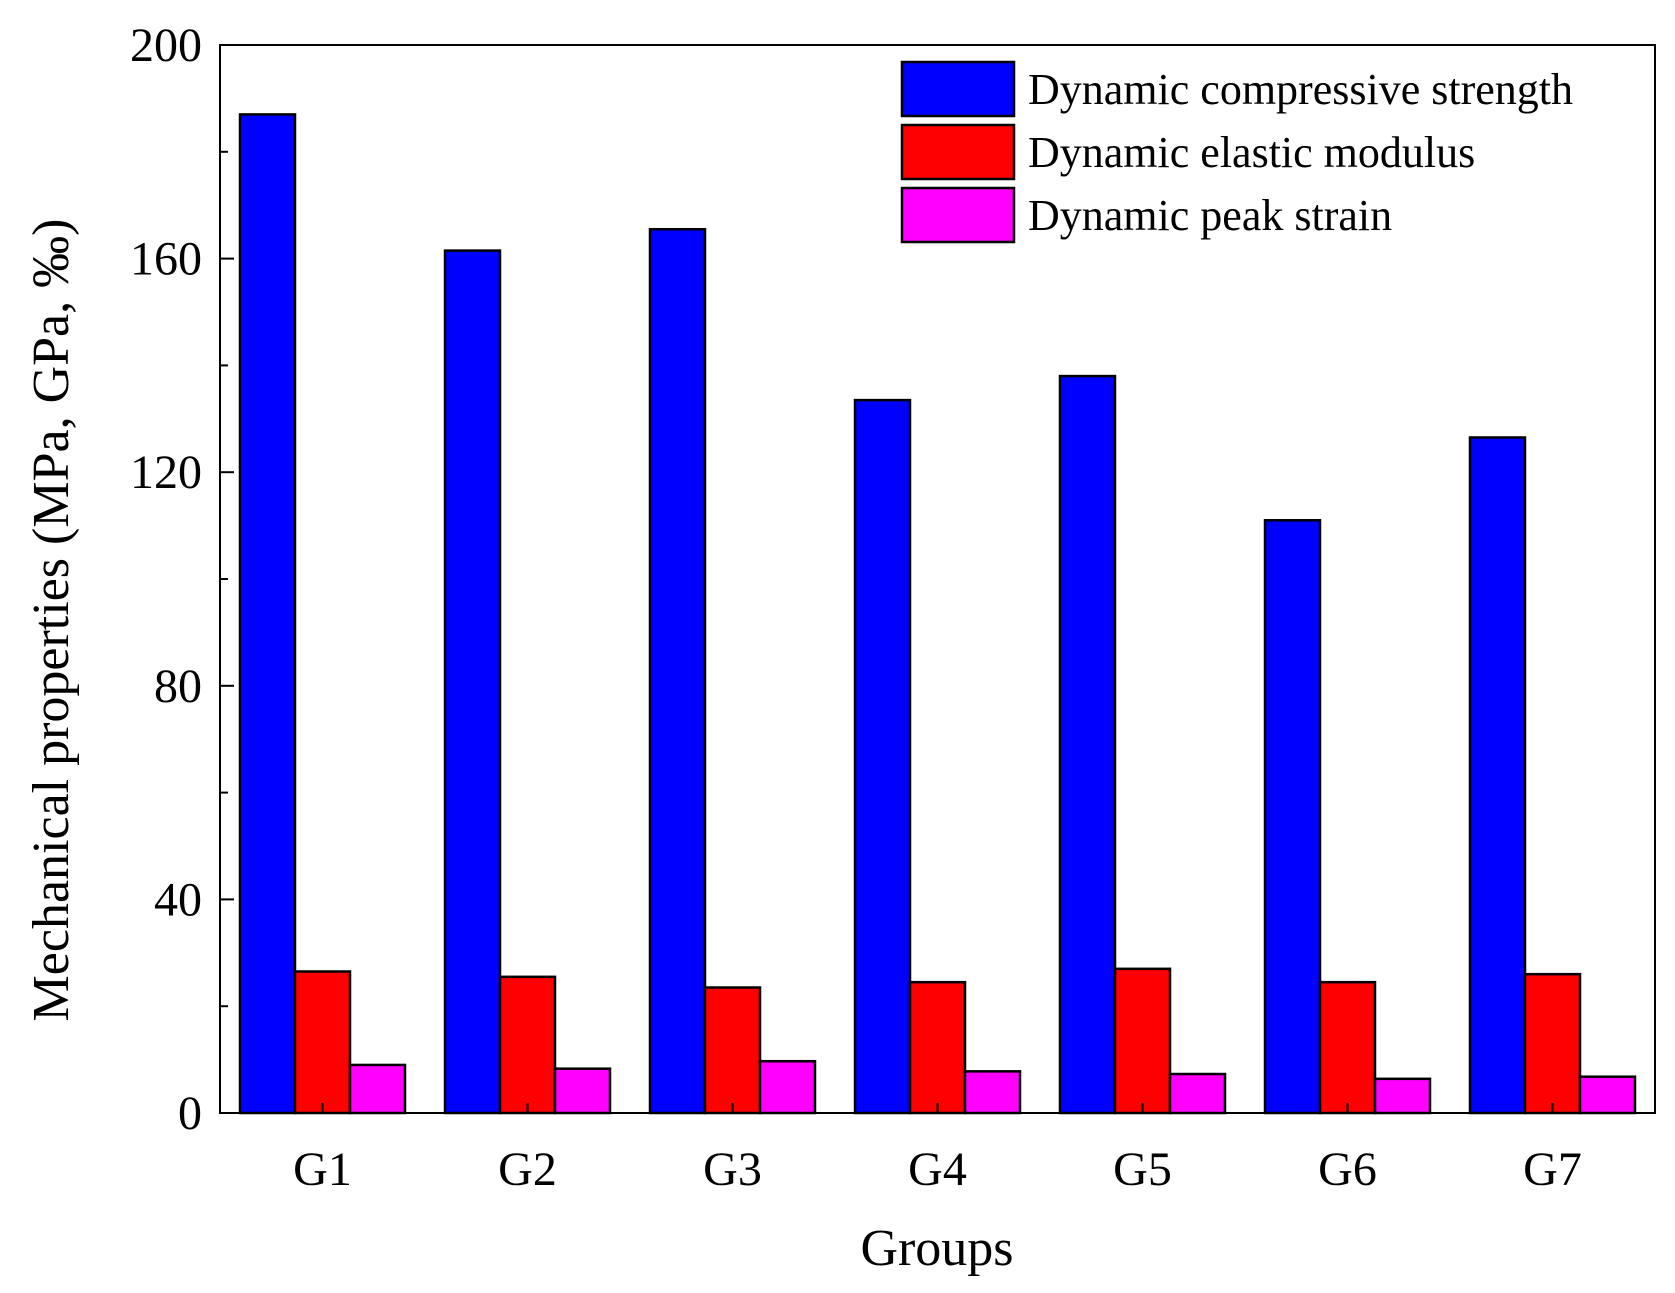  I want to click on bar-g4-dynamic-compressive-strength, so click(882, 756).